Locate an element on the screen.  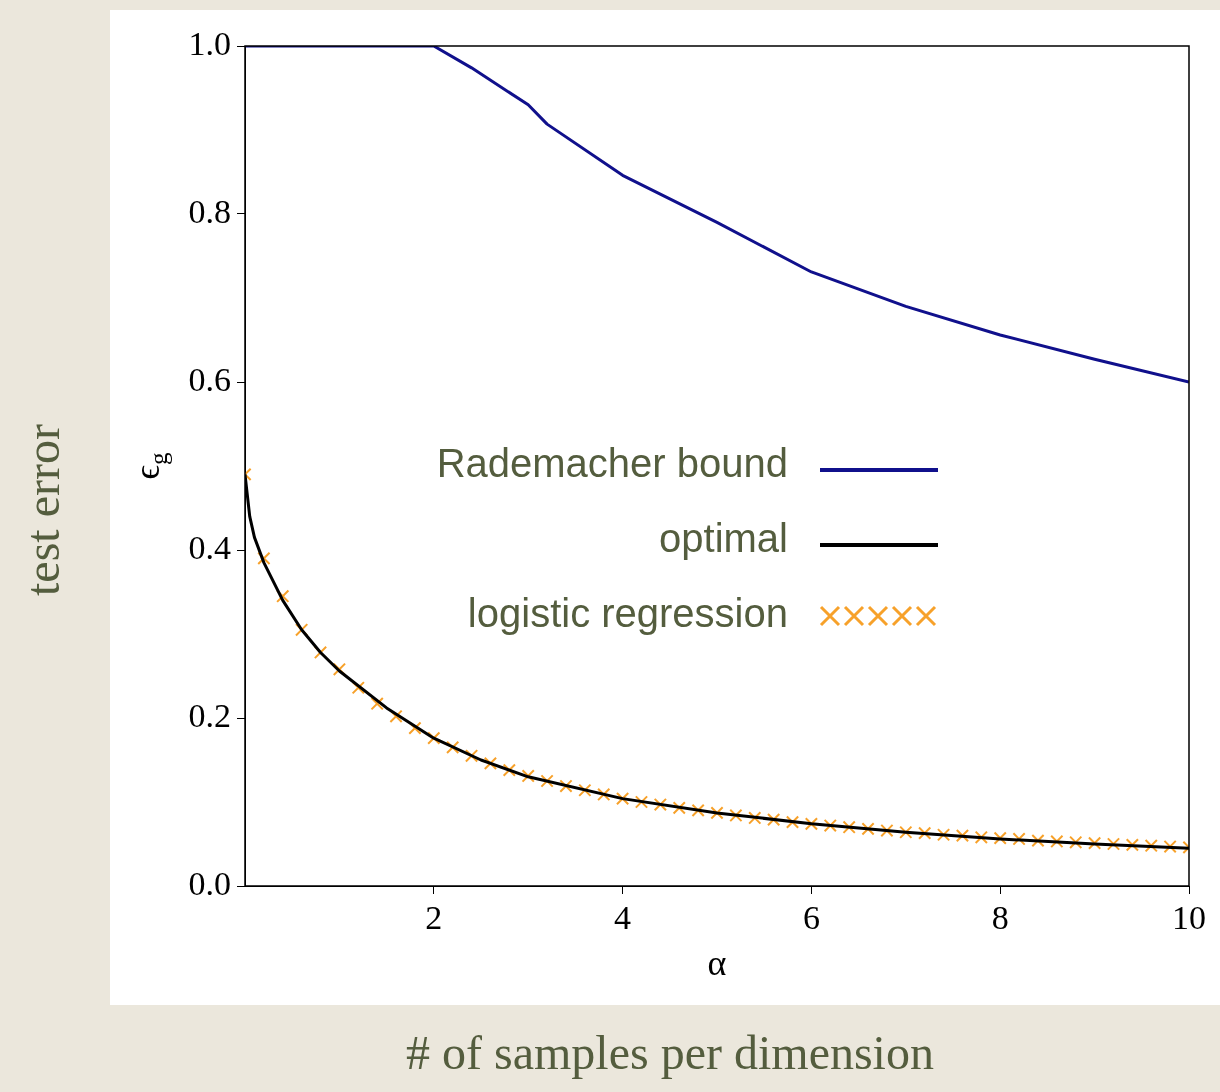
y-tick-label: 1.0 is located at coordinates (209, 43).